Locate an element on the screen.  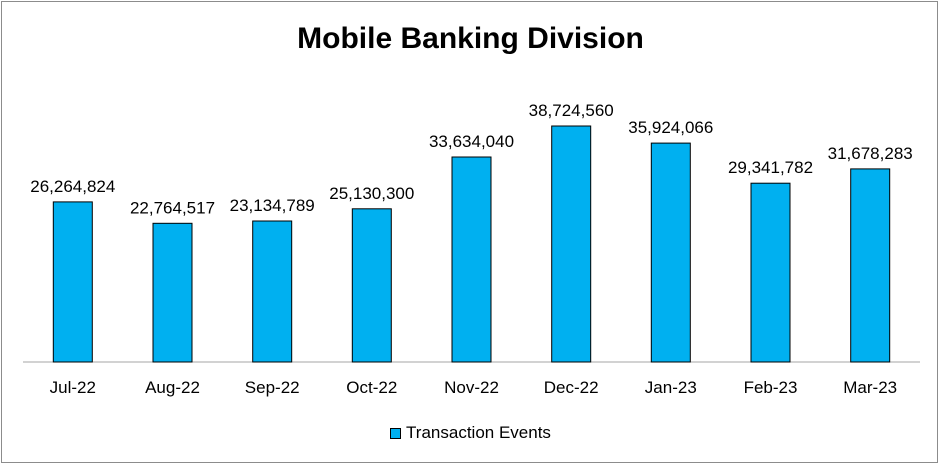
data-label-dec-22: 38,724,560 is located at coordinates (571, 110).